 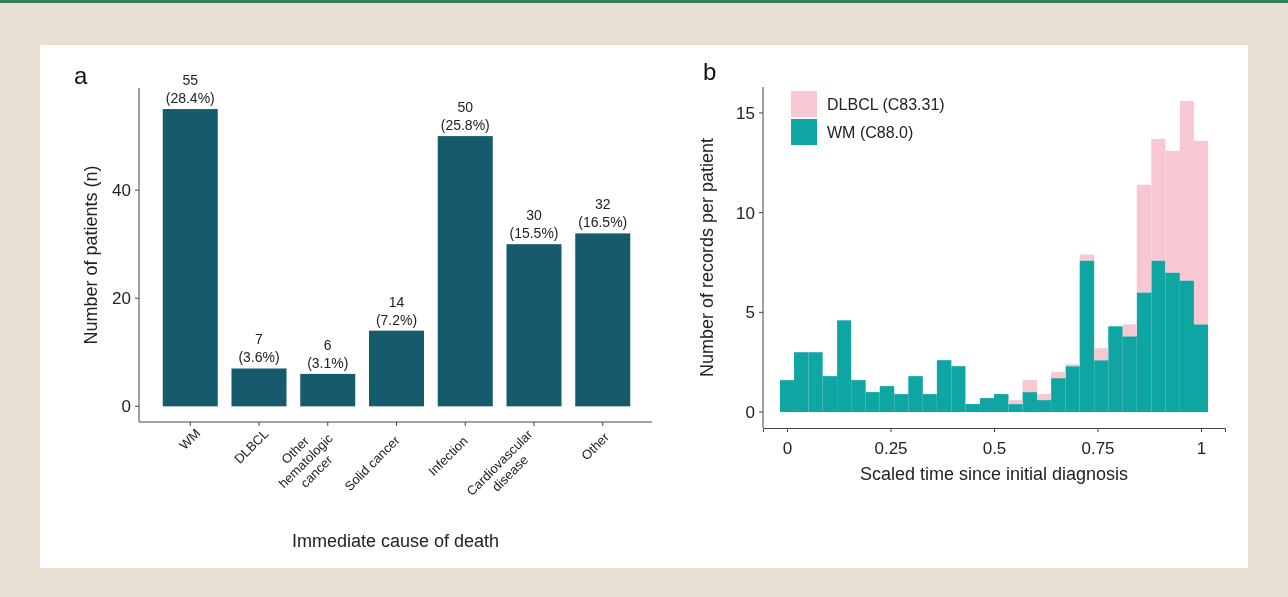 I want to click on data-label: 7 (3.6%), so click(x=259, y=348).